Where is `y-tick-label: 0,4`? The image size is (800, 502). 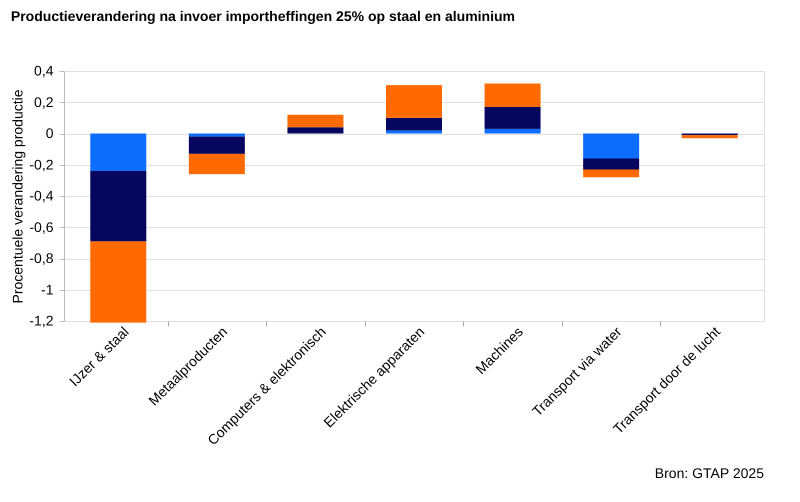
y-tick-label: 0,4 is located at coordinates (44, 70).